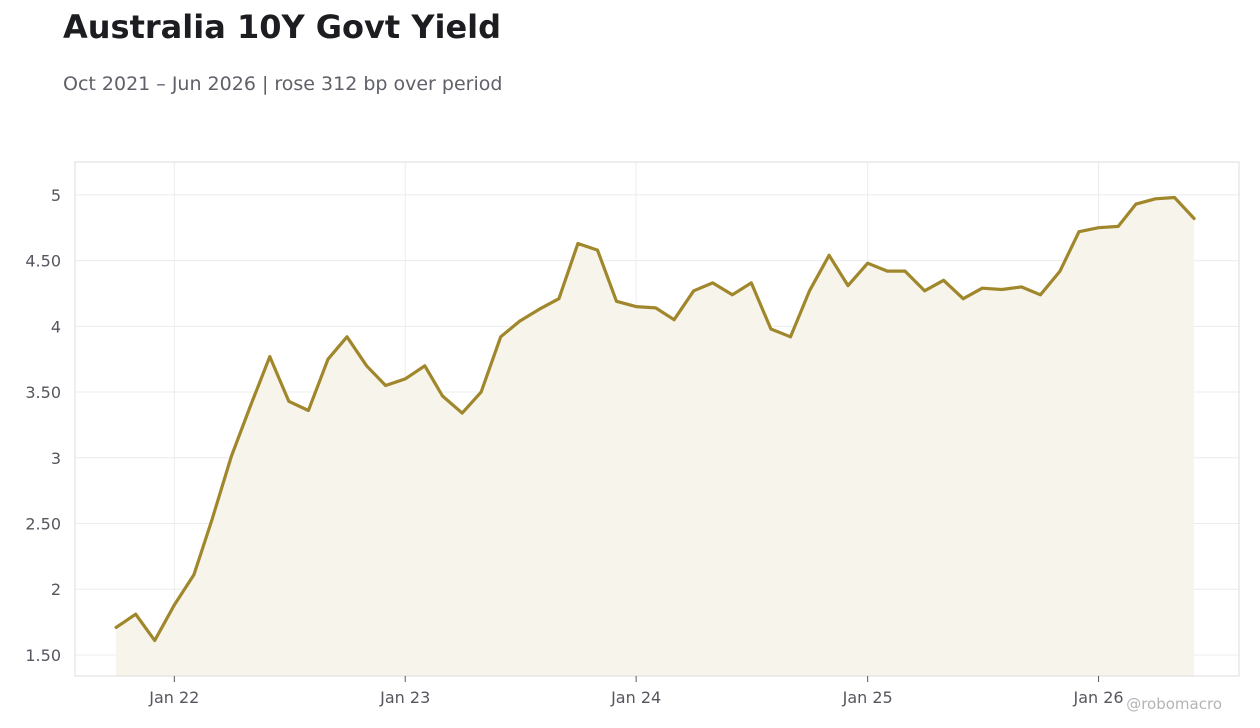  Describe the element at coordinates (1174, 704) in the screenshot. I see `watermark: @robomacro` at that location.